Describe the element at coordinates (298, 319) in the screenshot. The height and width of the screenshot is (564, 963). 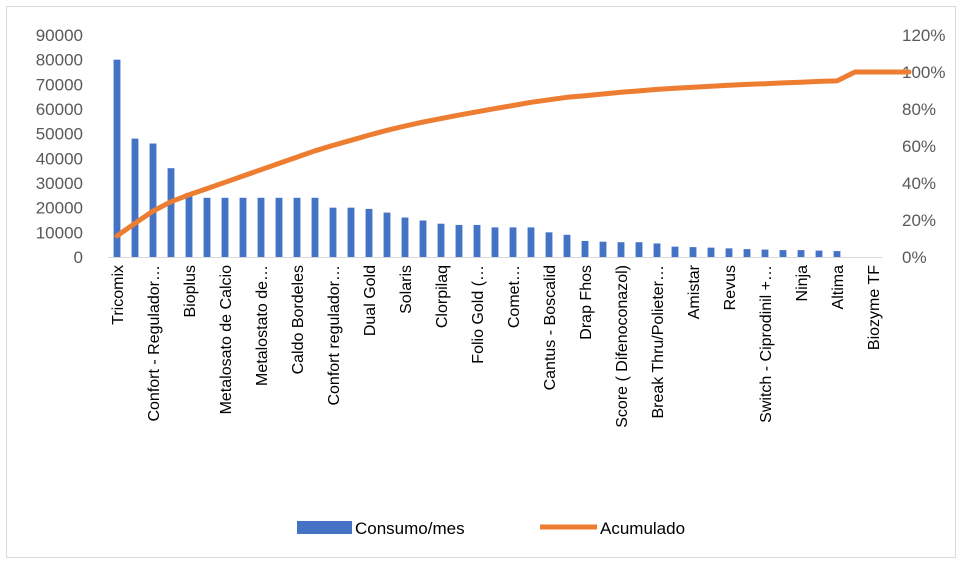
I see `category-label: Caldo Bordeles` at that location.